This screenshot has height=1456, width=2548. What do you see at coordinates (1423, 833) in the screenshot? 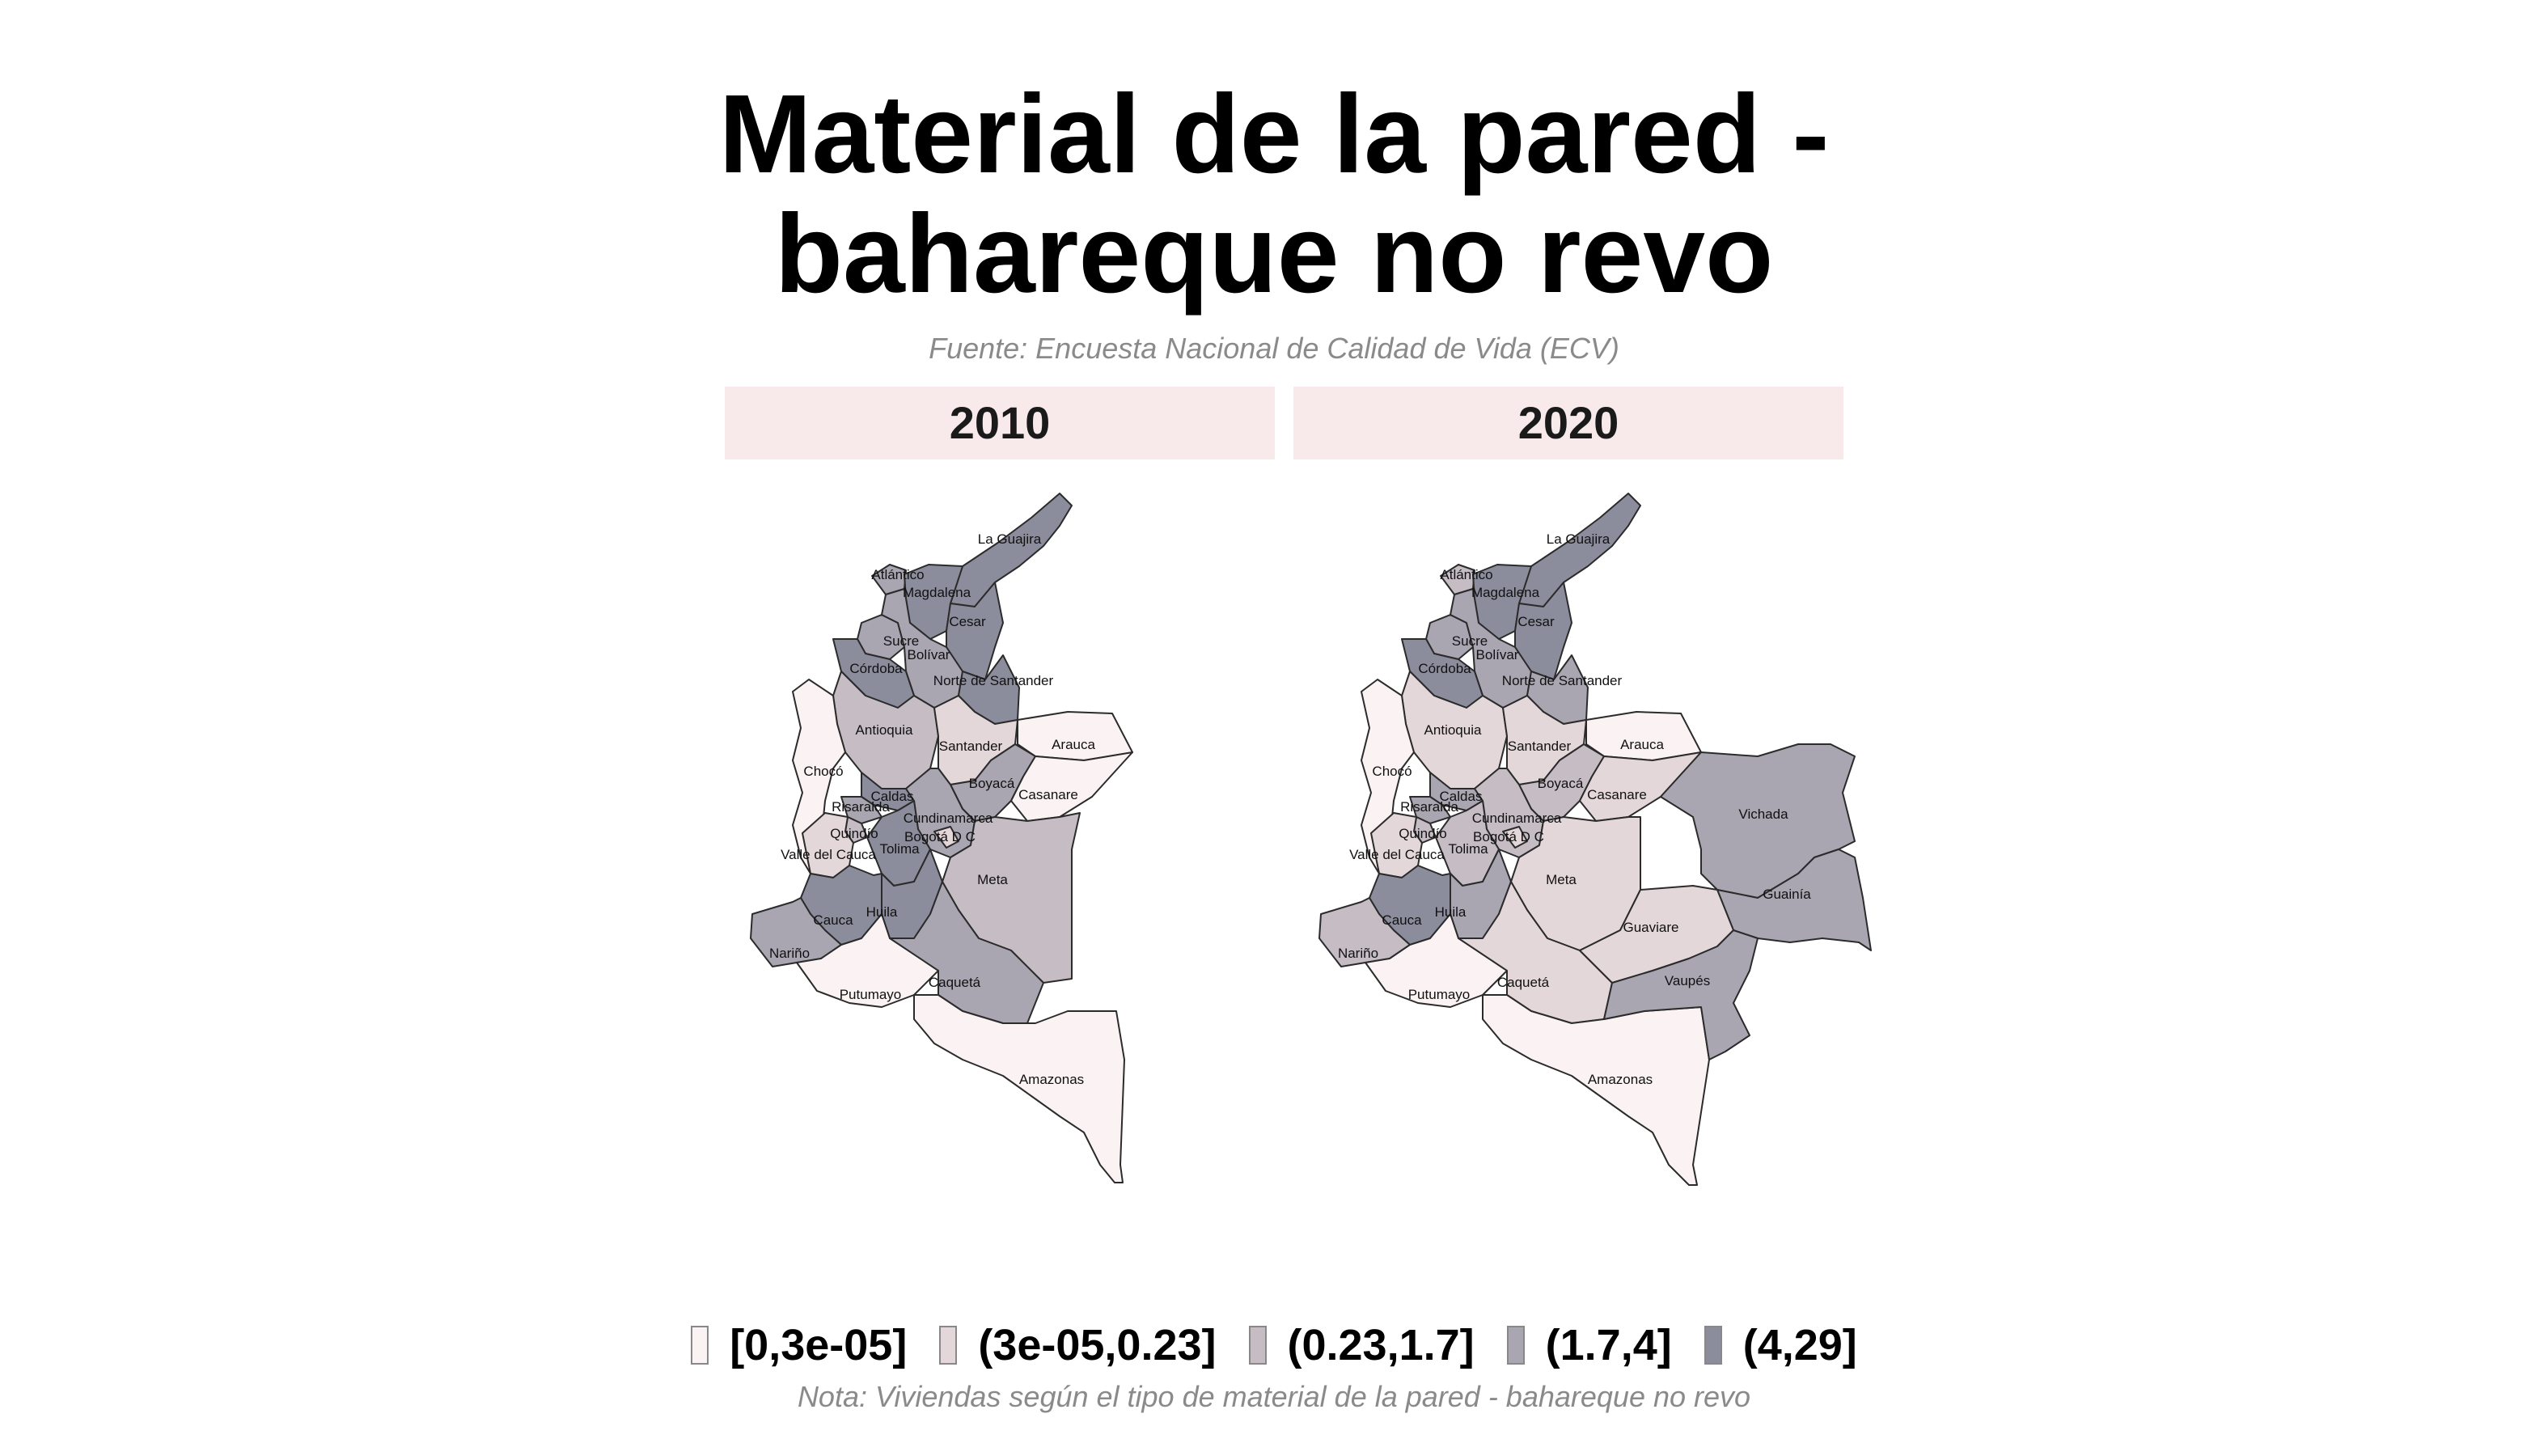
I see `label-quindio-2020: Quindío` at bounding box center [1423, 833].